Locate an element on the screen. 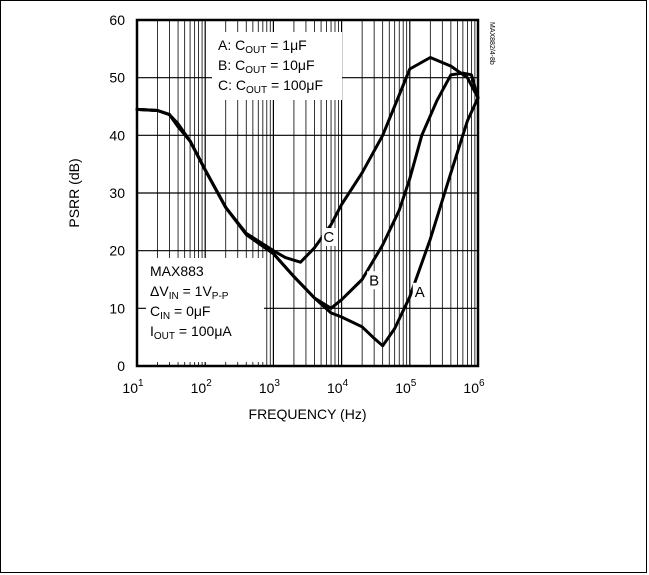  y-tick-label: 50 is located at coordinates (117, 78).